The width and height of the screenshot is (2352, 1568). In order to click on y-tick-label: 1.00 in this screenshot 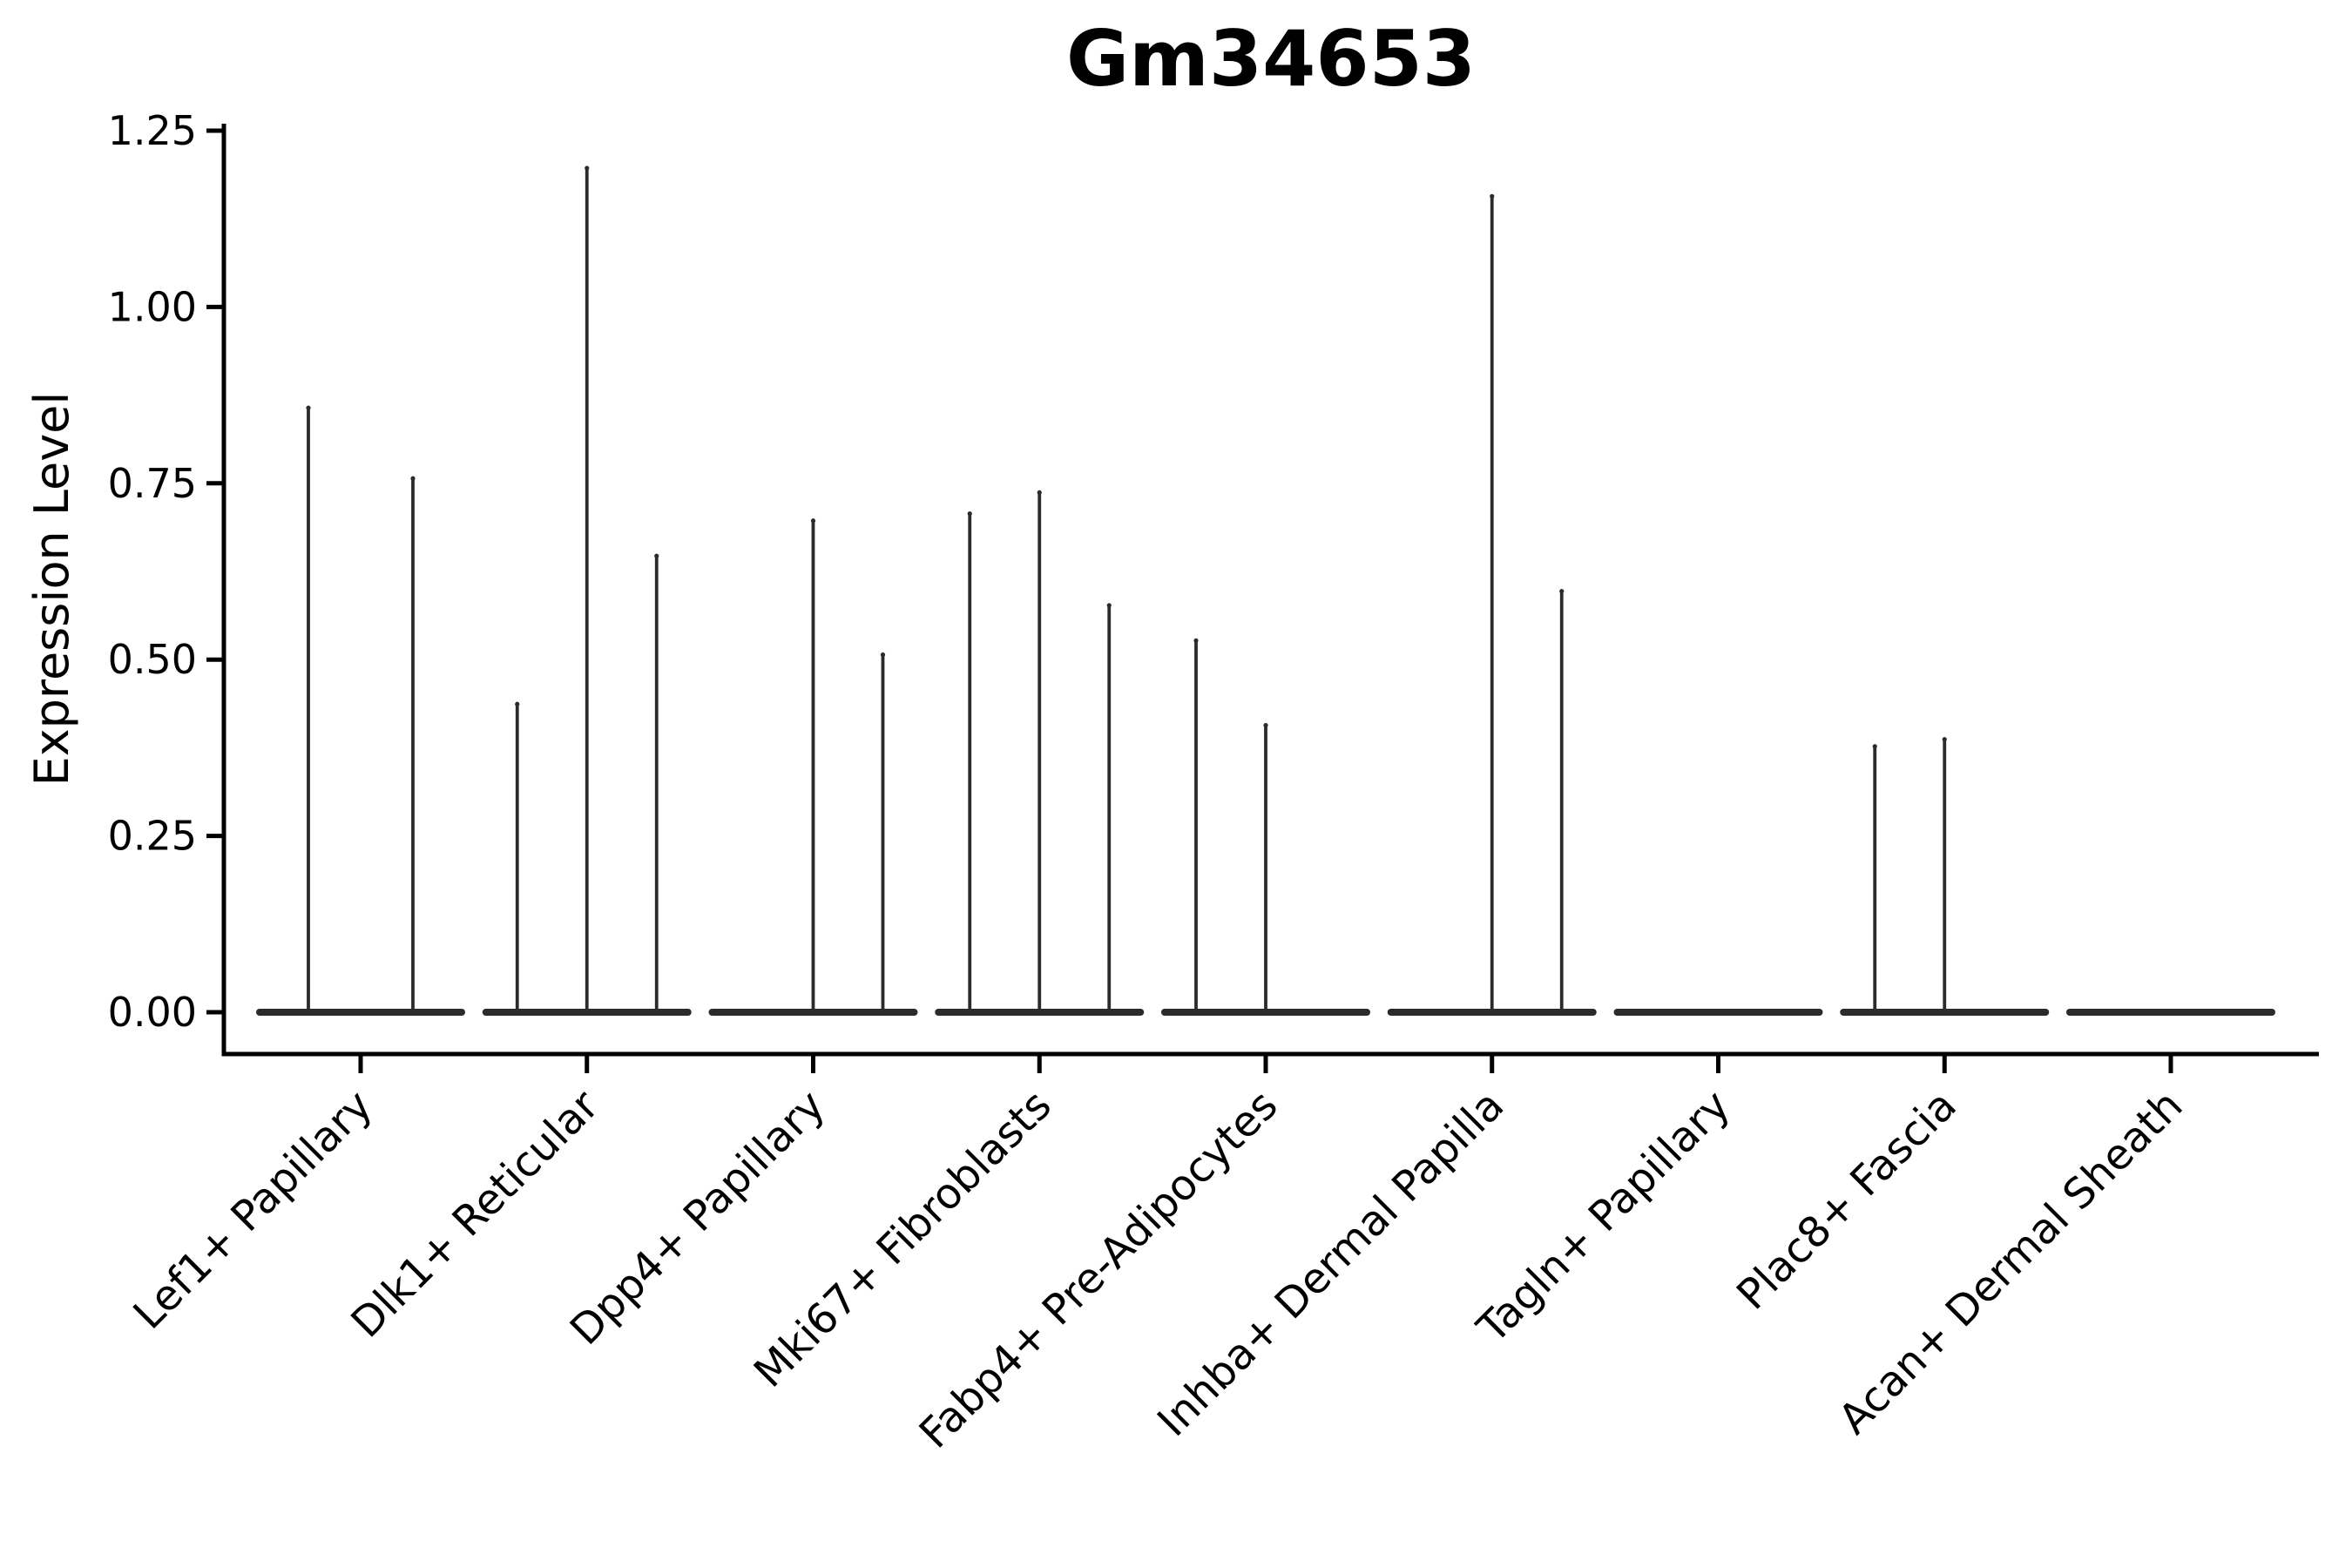, I will do `click(152, 306)`.